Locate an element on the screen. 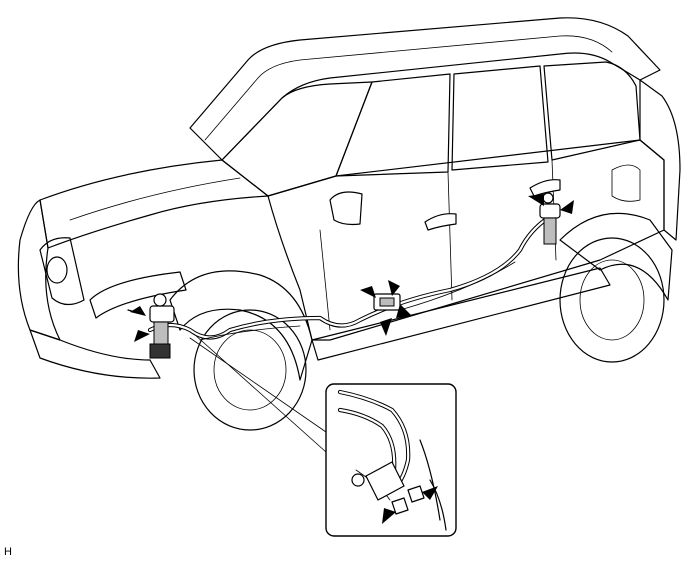  brake-line-route is located at coordinates (349, 278).